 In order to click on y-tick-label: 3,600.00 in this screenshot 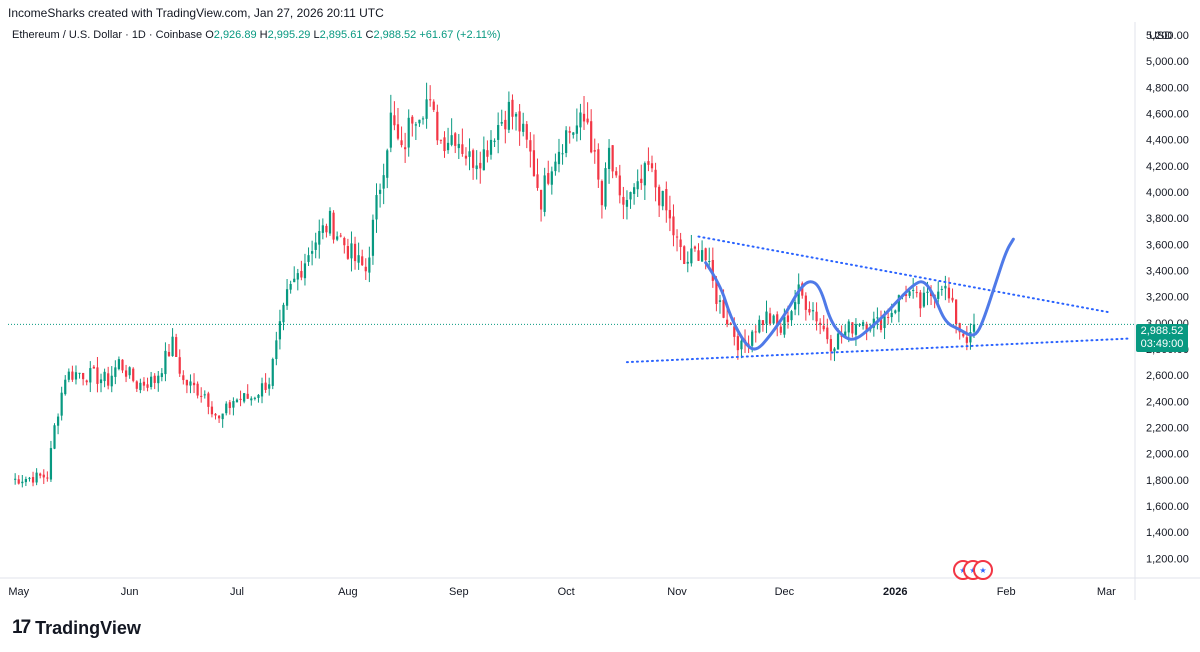, I will do `click(1167, 245)`.